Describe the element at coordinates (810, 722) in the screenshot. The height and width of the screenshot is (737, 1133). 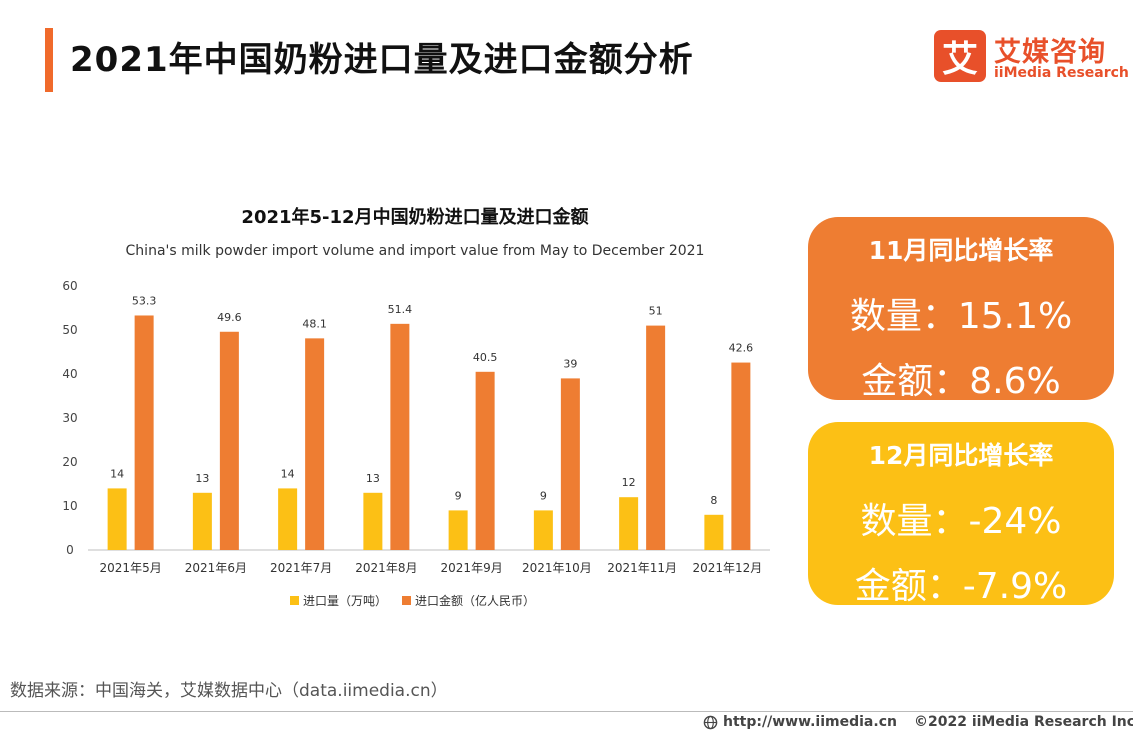
I see `footer-url-text: http://www.iimedia.cn` at that location.